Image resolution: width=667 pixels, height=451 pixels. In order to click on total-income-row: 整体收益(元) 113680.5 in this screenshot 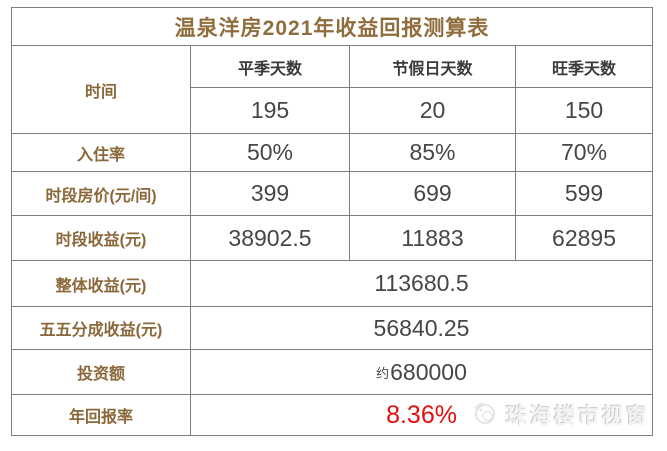, I will do `click(332, 283)`.